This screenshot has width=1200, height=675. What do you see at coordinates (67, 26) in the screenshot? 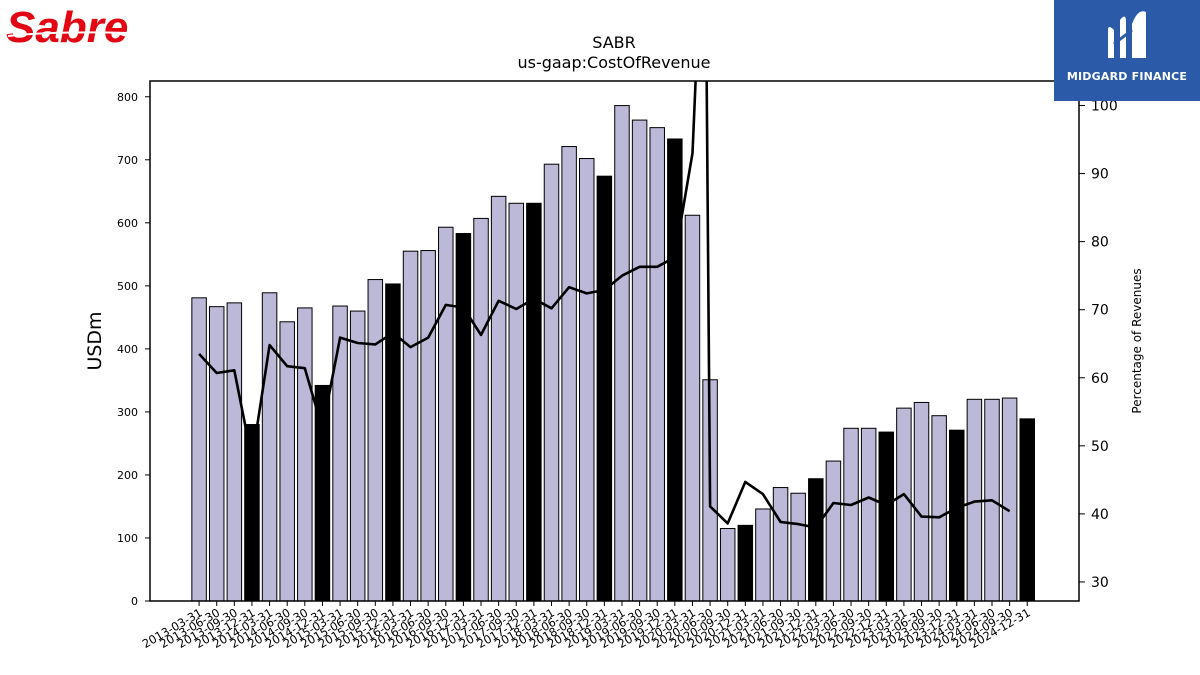
I see `sabre-logo-text: Sabre` at bounding box center [67, 26].